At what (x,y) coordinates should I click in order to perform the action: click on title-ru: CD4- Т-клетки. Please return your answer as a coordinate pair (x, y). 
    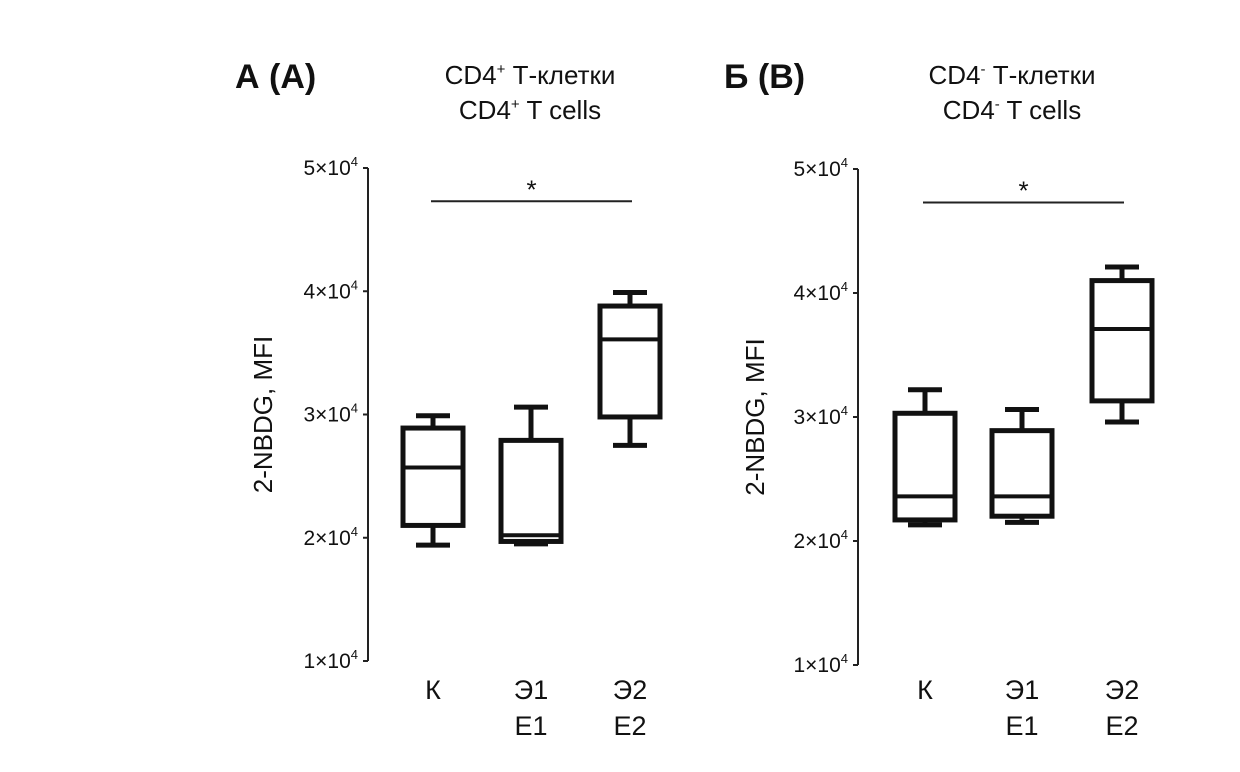
    Looking at the image, I should click on (1011, 75).